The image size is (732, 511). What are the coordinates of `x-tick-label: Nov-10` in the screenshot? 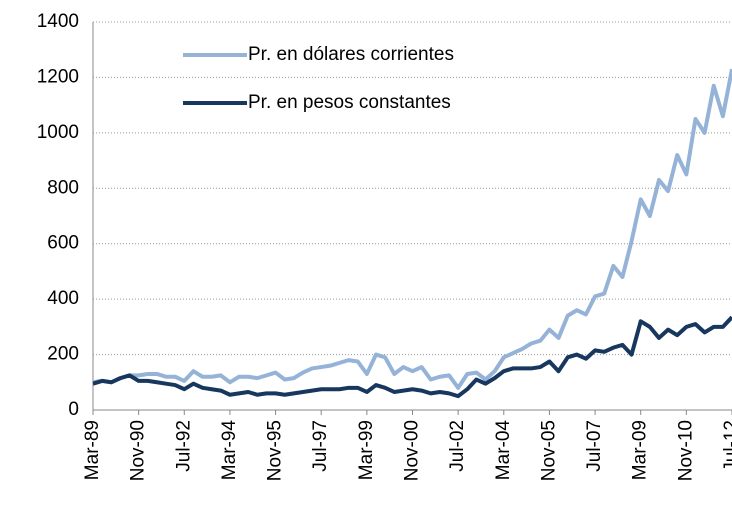 It's located at (685, 450).